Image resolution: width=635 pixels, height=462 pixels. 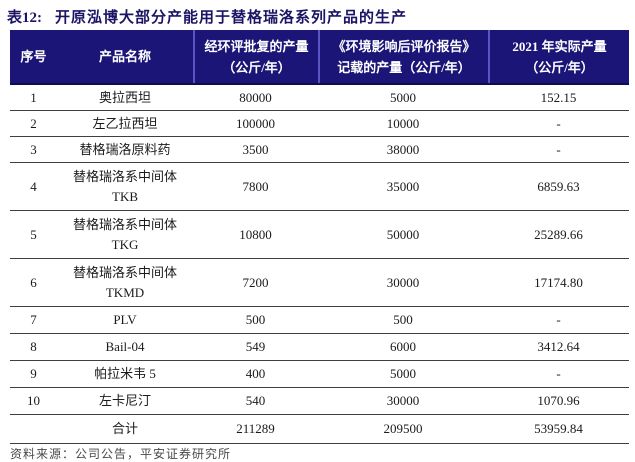 What do you see at coordinates (319, 320) in the screenshot?
I see `table-row: 7 PLV 500 500 -` at bounding box center [319, 320].